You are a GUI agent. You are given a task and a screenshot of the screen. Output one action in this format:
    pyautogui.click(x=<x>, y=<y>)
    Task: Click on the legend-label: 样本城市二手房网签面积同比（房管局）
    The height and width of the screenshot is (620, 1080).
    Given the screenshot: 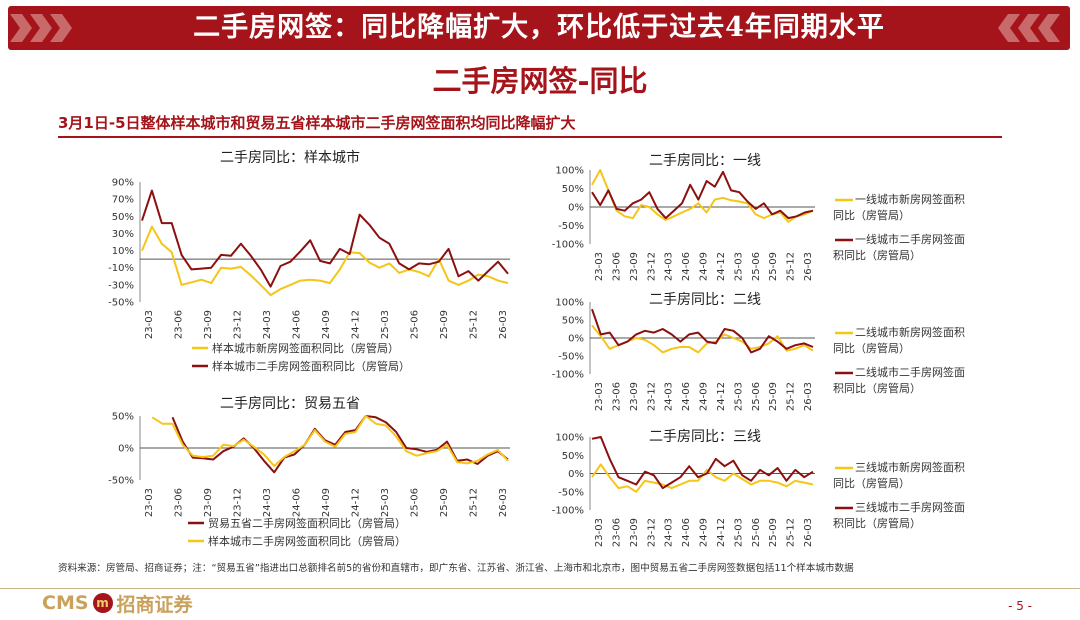 What is the action you would take?
    pyautogui.click(x=311, y=366)
    